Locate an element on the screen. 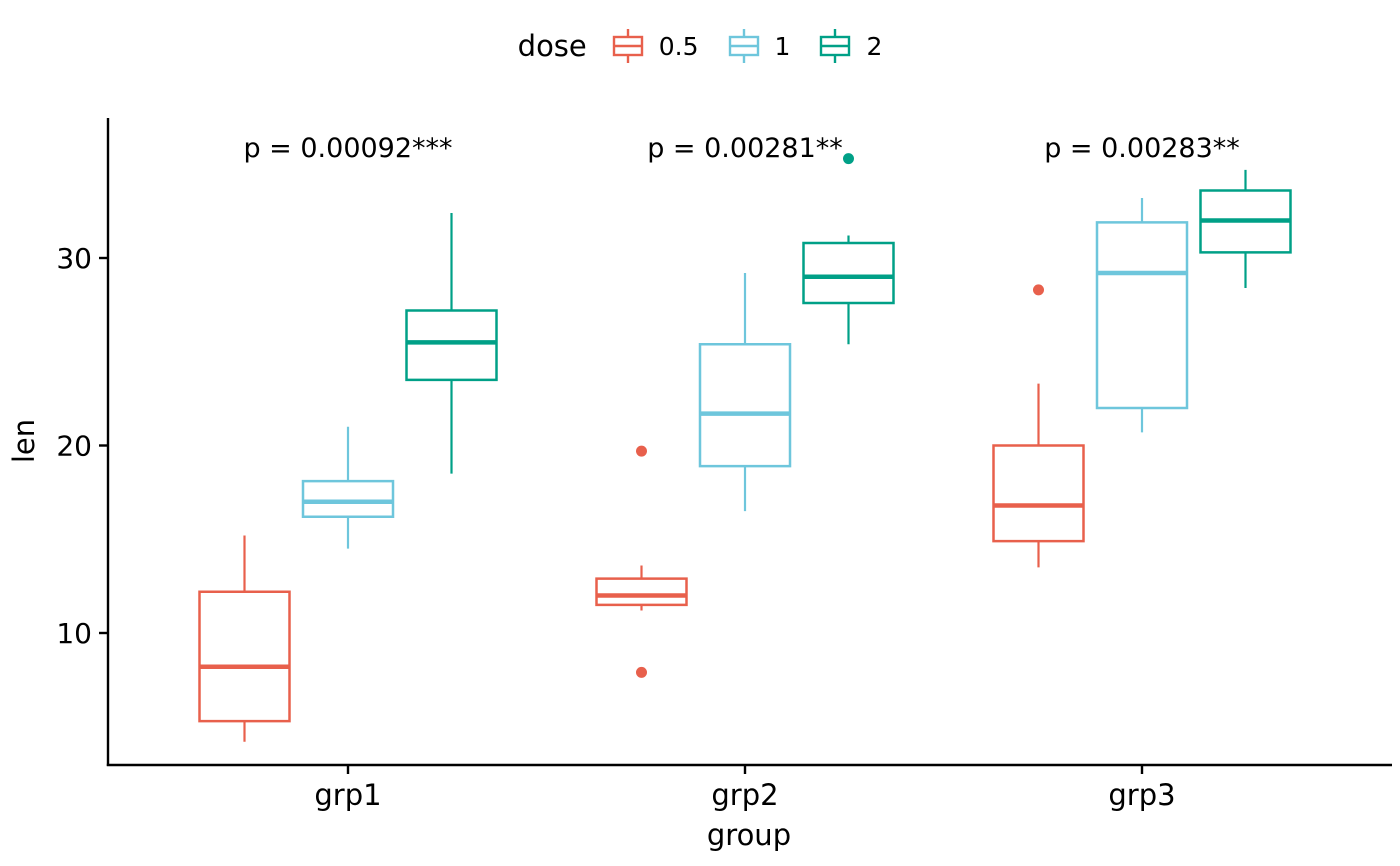 The image size is (1400, 866). p-value-annotation: p = 0.00283** is located at coordinates (1142, 148).